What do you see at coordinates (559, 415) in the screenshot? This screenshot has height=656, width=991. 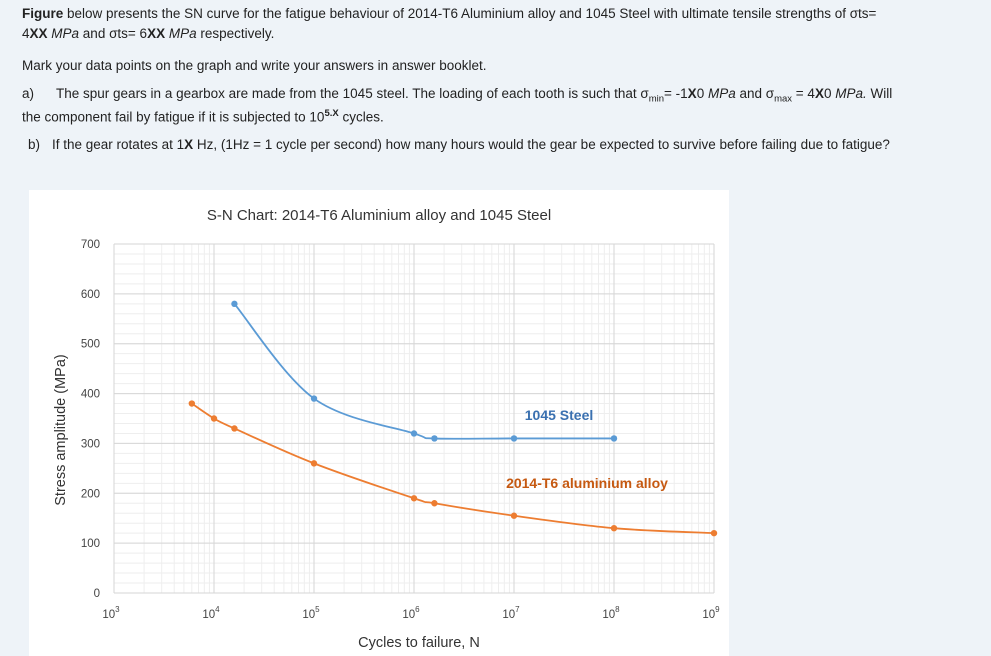 I see `steel-series-label: 1045 Steel` at bounding box center [559, 415].